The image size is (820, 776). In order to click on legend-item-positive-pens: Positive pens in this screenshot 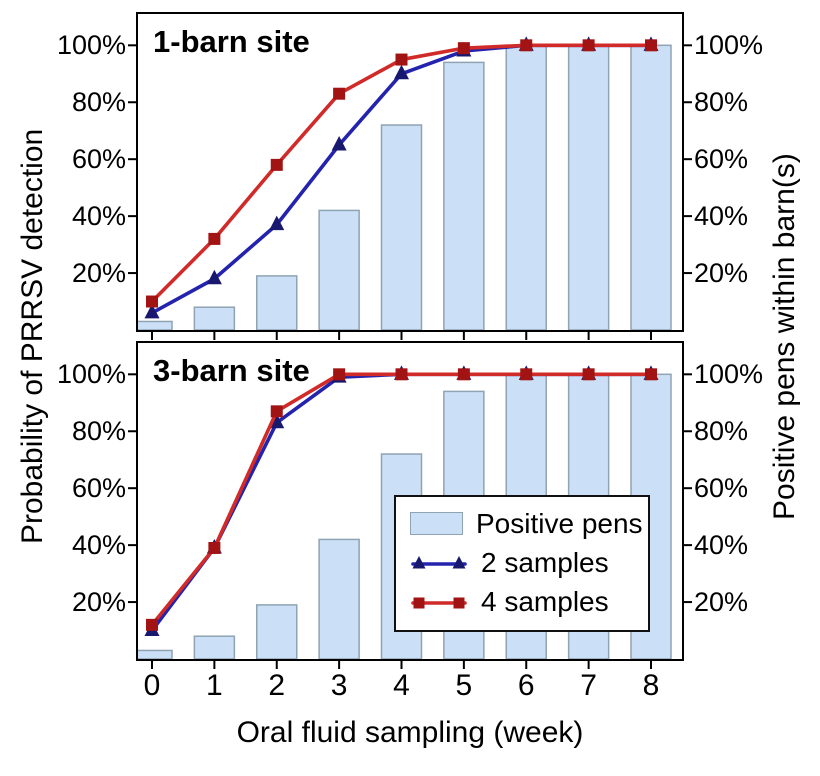, I will do `click(526, 523)`.